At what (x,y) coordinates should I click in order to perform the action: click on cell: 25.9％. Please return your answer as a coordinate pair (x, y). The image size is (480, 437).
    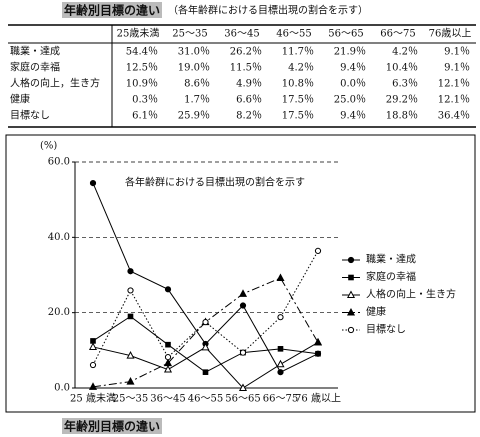
    Looking at the image, I should click on (194, 116).